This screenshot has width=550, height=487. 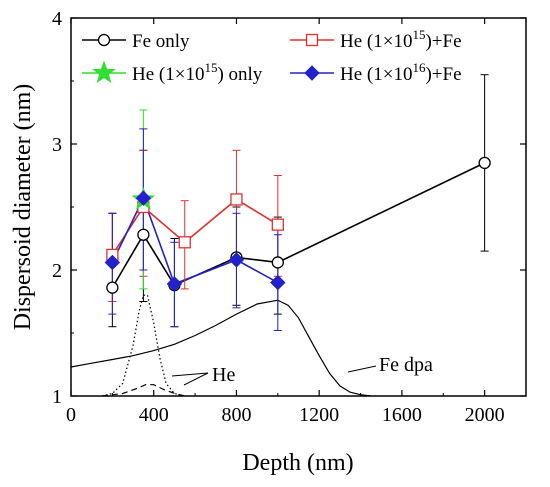 I want to click on x-tick-label-0: 0, so click(x=71, y=415).